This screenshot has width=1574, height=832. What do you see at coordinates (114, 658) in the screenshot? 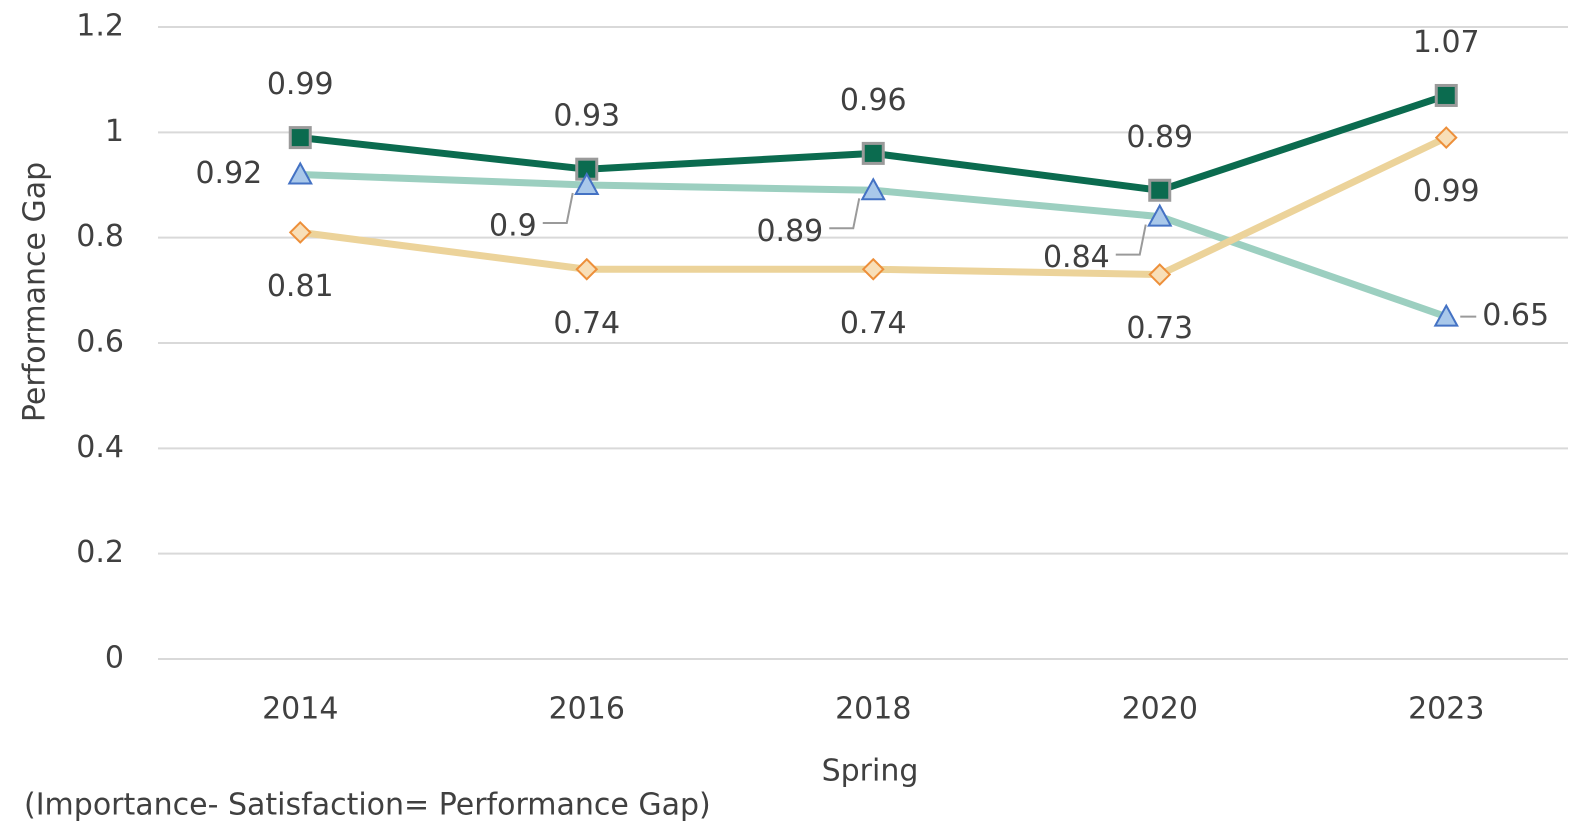
I see `y-tick-label: 0` at bounding box center [114, 658].